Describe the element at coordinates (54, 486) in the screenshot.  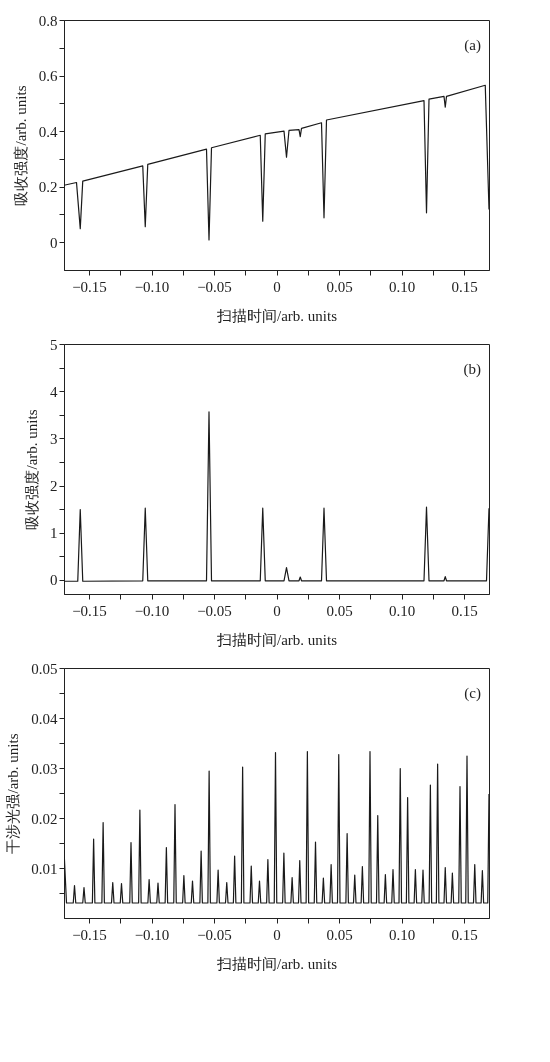
I see `y-tick-label: 2` at that location.